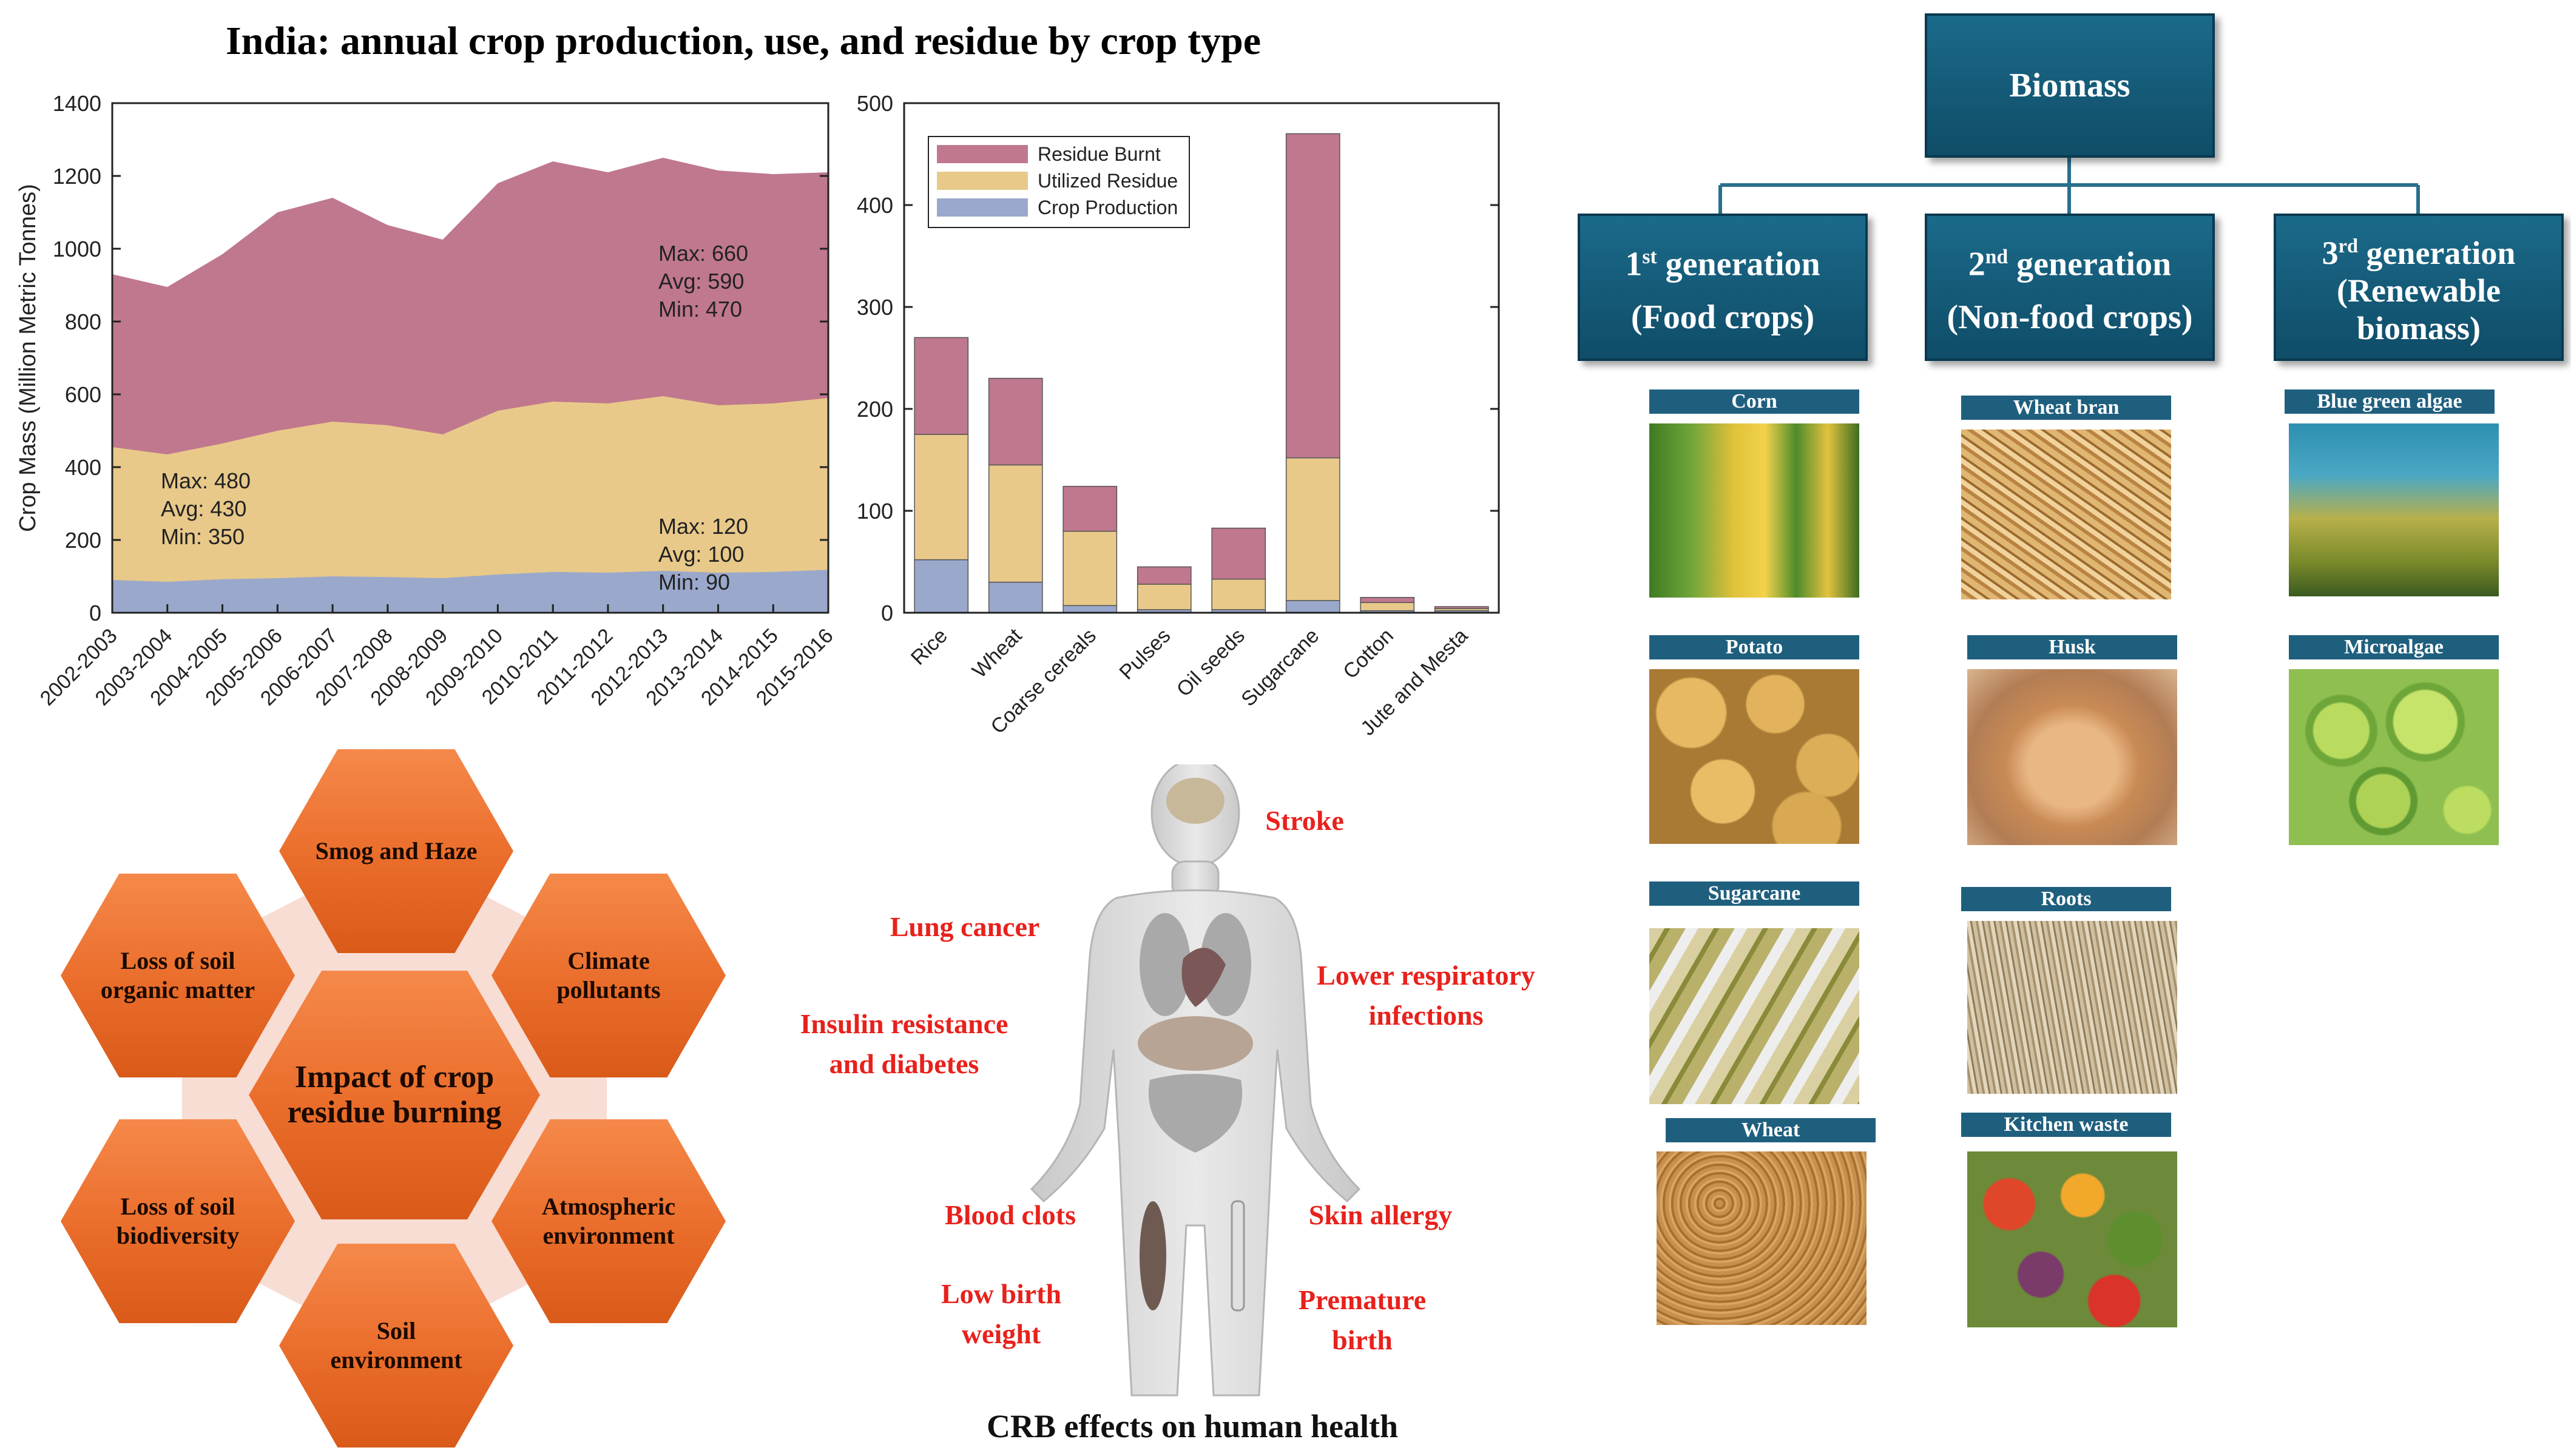 Image resolution: width=2571 pixels, height=1456 pixels. Describe the element at coordinates (2072, 647) in the screenshot. I see `label-husk: Husk` at that location.